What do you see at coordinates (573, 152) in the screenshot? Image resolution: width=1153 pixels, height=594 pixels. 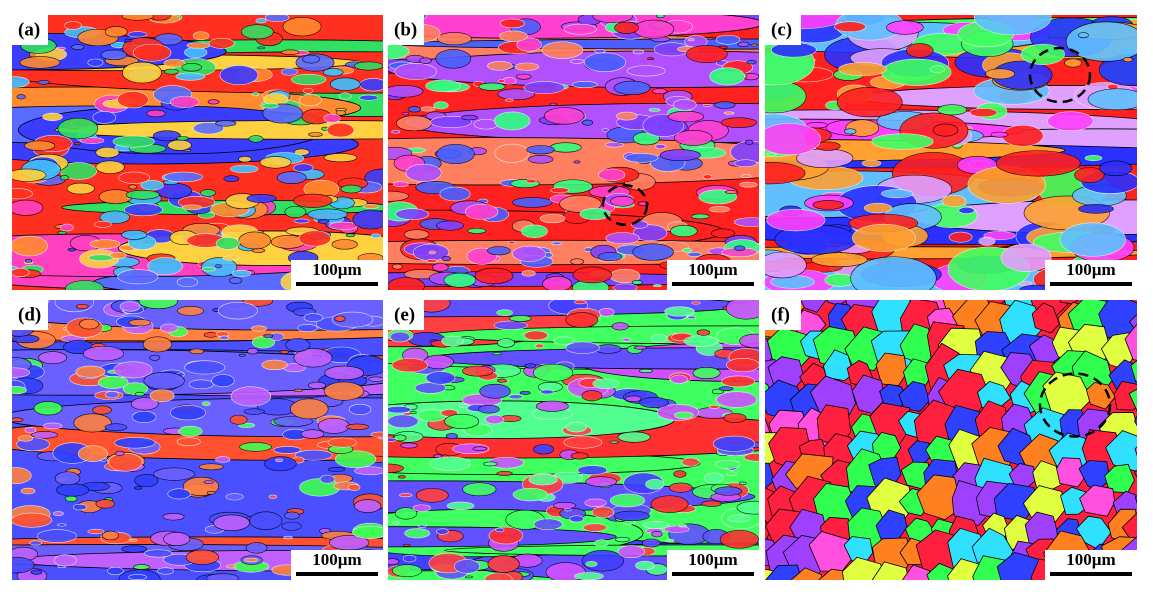 I see `grain-map` at bounding box center [573, 152].